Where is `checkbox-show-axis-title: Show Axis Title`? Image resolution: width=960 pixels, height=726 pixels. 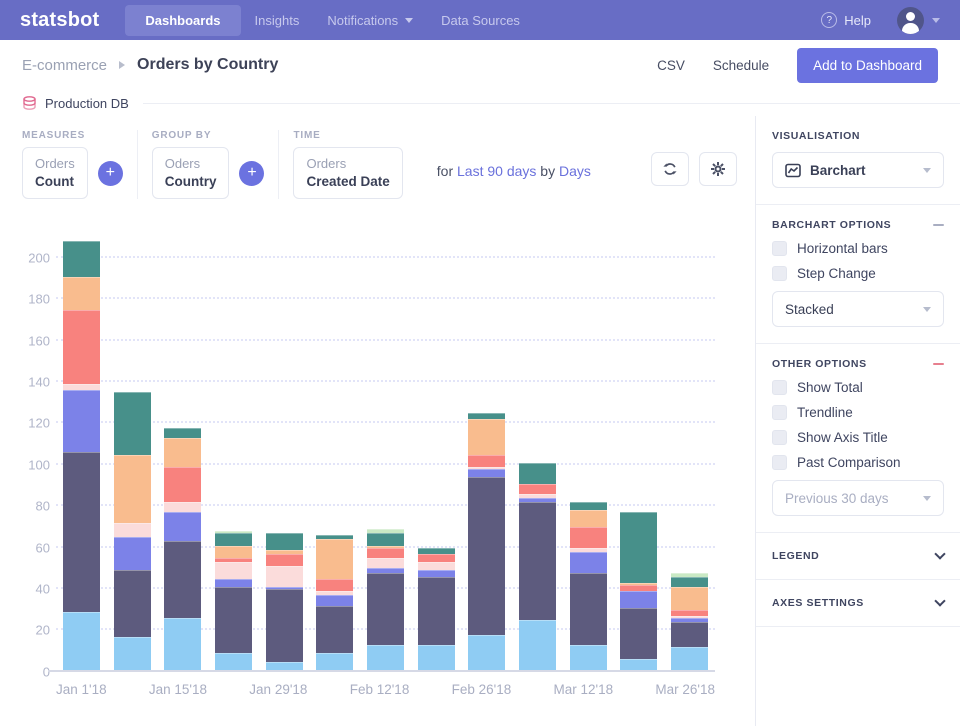 checkbox-show-axis-title: Show Axis Title is located at coordinates (858, 437).